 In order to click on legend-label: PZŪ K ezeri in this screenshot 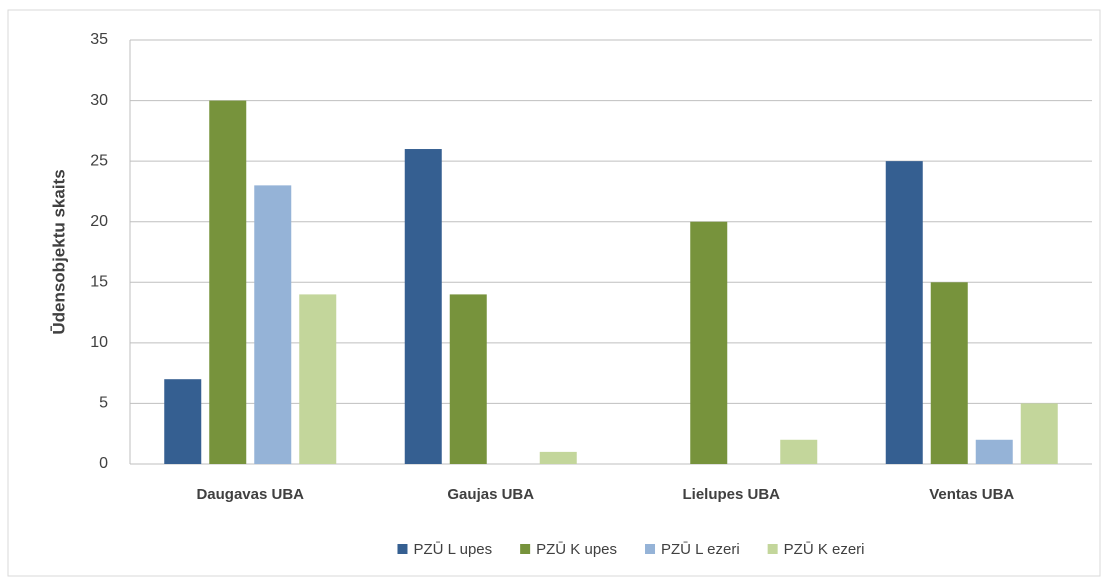, I will do `click(824, 549)`.